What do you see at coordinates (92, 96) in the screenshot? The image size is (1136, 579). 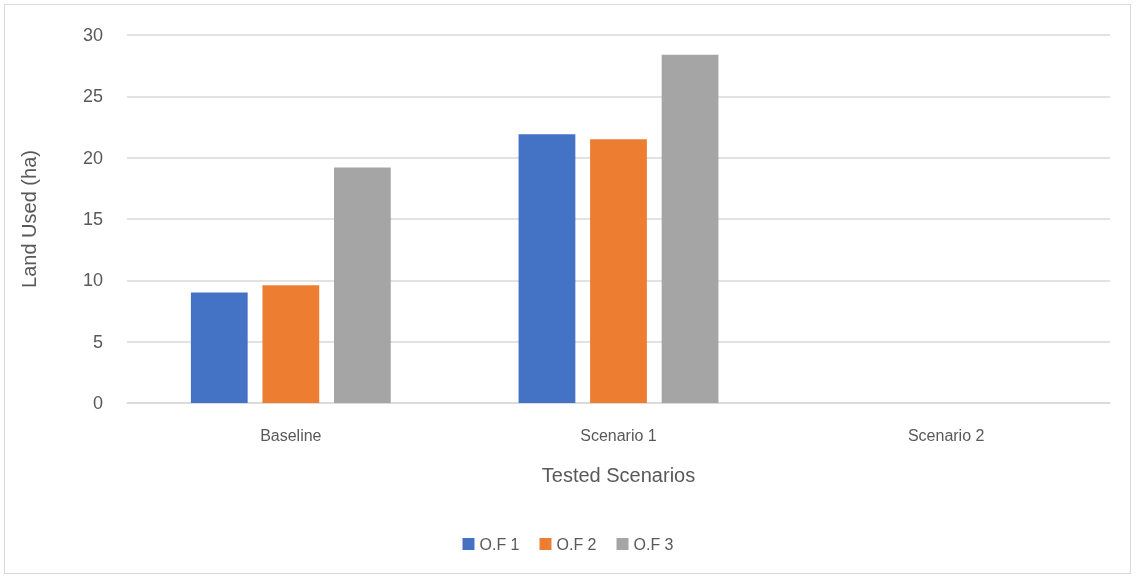 I see `y-tick-label: 25` at bounding box center [92, 96].